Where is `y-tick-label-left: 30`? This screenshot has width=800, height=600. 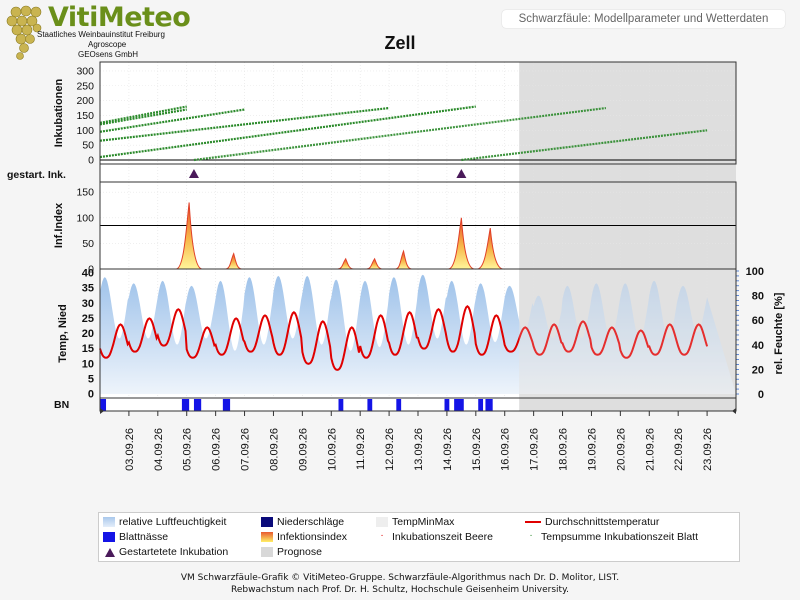
y-tick-label-left: 30 is located at coordinates (88, 304).